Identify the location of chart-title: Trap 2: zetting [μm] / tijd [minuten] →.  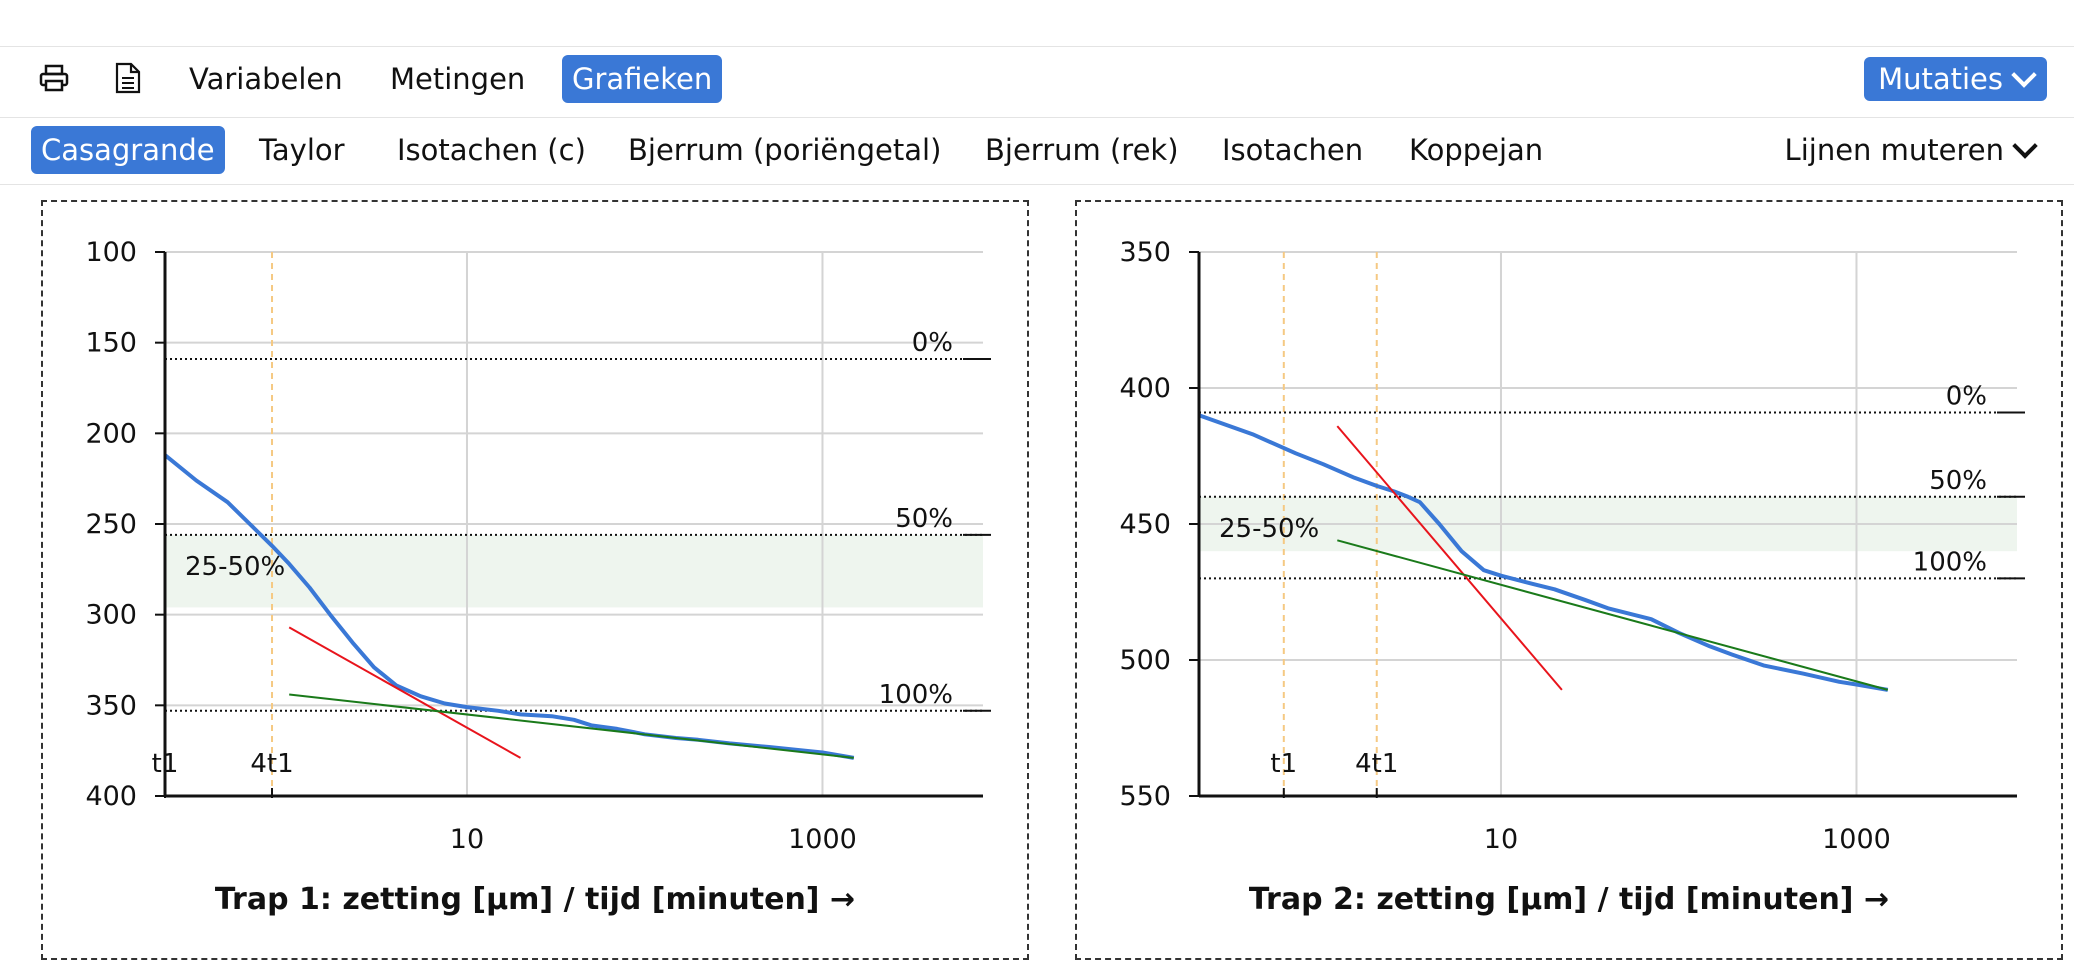
(1569, 899).